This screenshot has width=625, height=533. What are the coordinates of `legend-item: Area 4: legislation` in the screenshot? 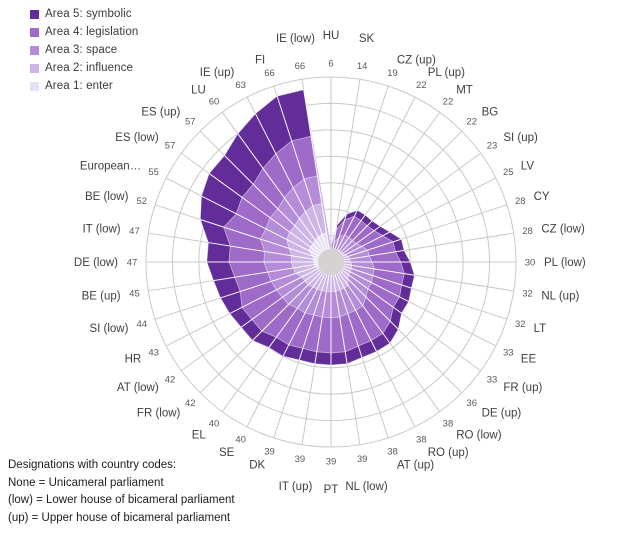 It's located at (84, 32).